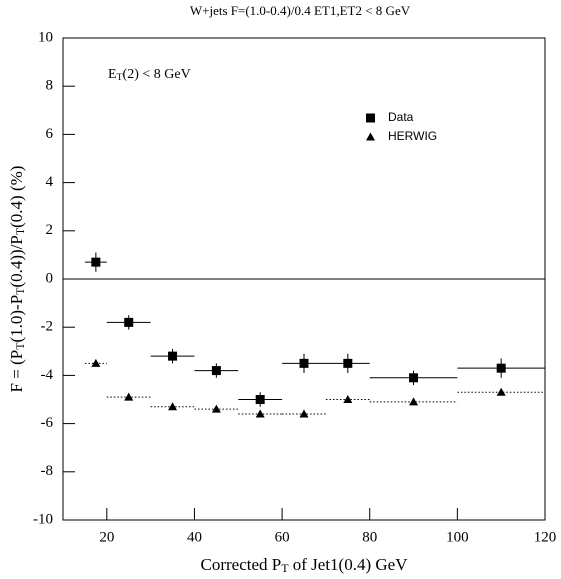 The height and width of the screenshot is (579, 561). I want to click on y-axis-label: F = (PT(1.0)-PT(0.4))/PT(0.4) (%), so click(17, 279).